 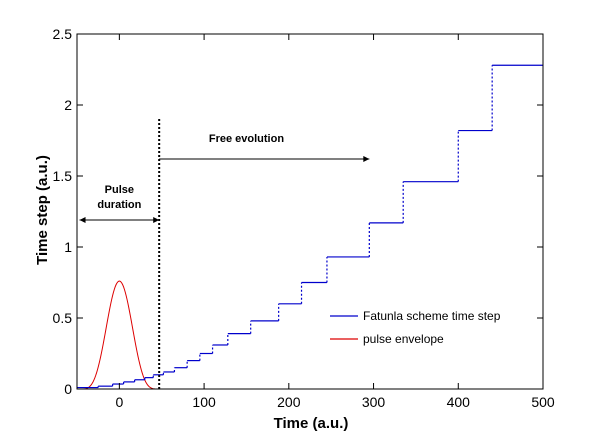 What do you see at coordinates (311, 423) in the screenshot?
I see `x-axis-title: Time (a.u.)` at bounding box center [311, 423].